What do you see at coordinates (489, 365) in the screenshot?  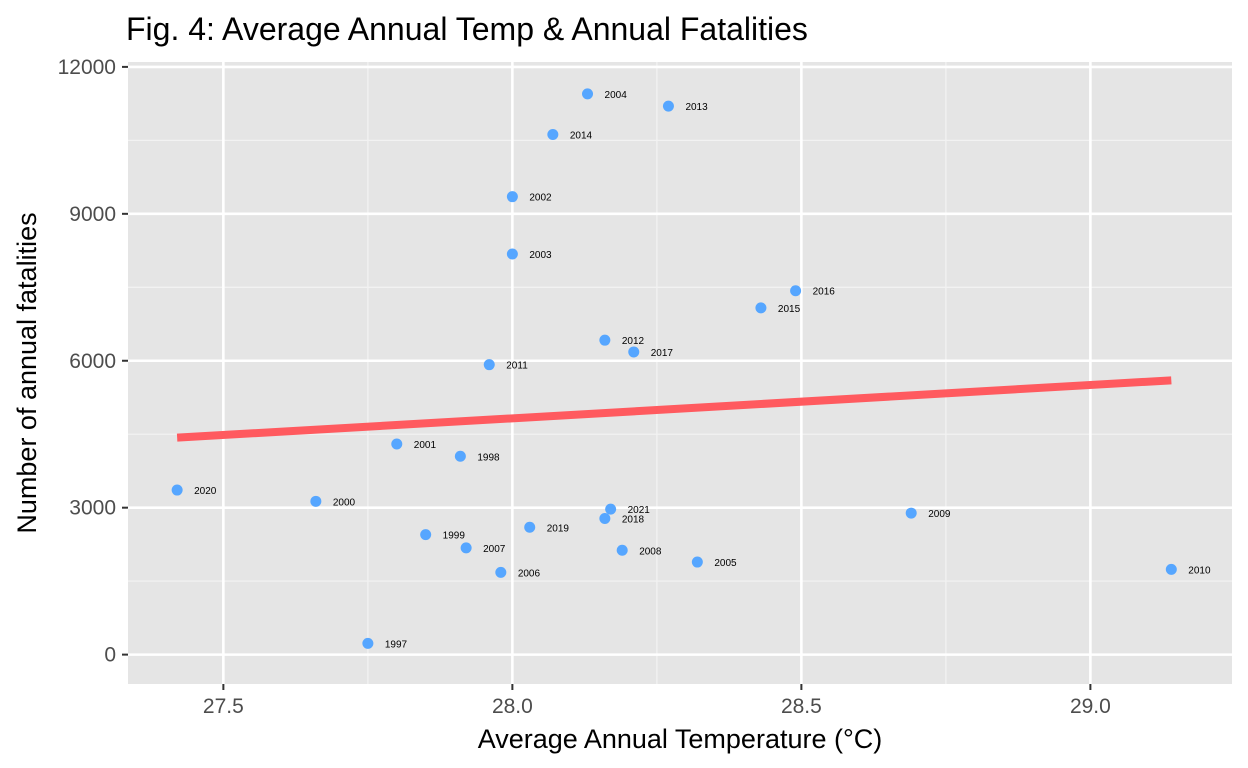 I see `data-point-2011` at bounding box center [489, 365].